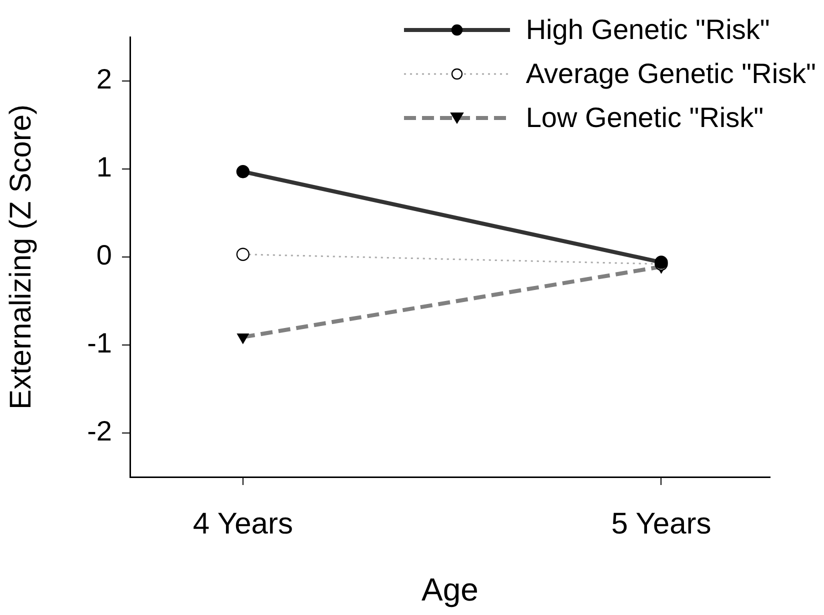 Image resolution: width=824 pixels, height=615 pixels. I want to click on y-tick-label: 1, so click(104, 167).